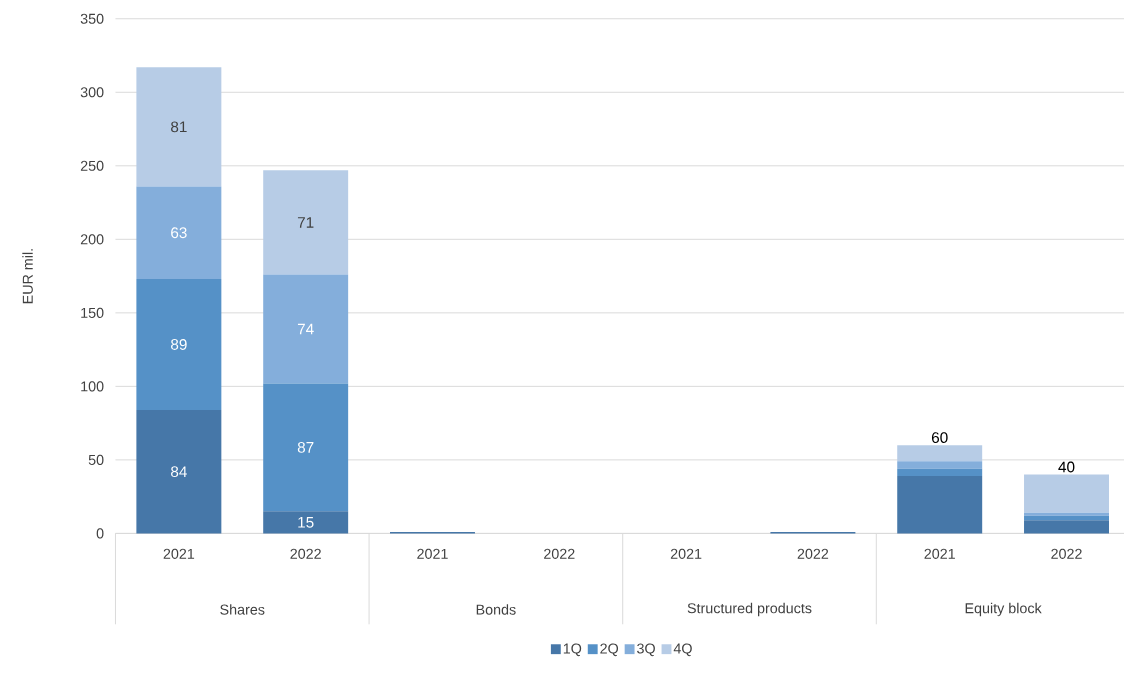 The width and height of the screenshot is (1124, 674). I want to click on text: Equity block, so click(1003, 609).